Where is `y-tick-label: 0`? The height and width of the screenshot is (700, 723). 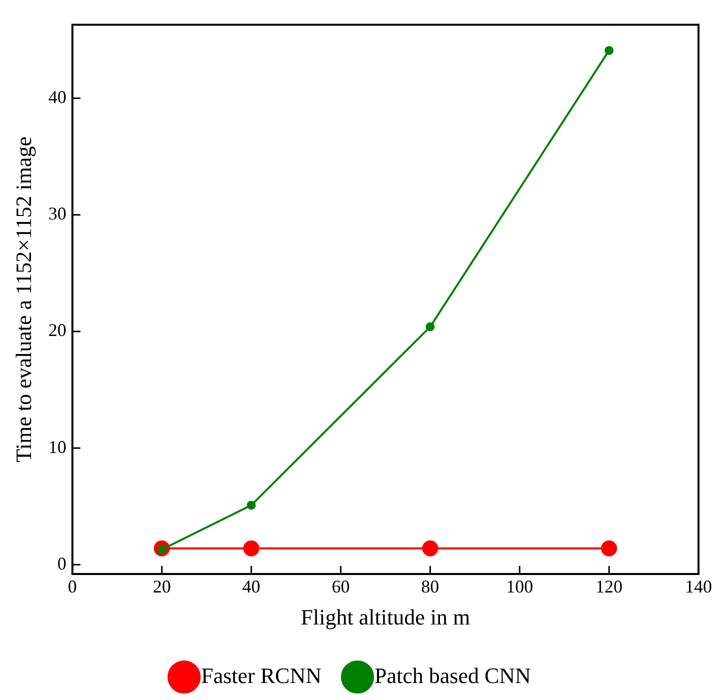 y-tick-label: 0 is located at coordinates (61, 563).